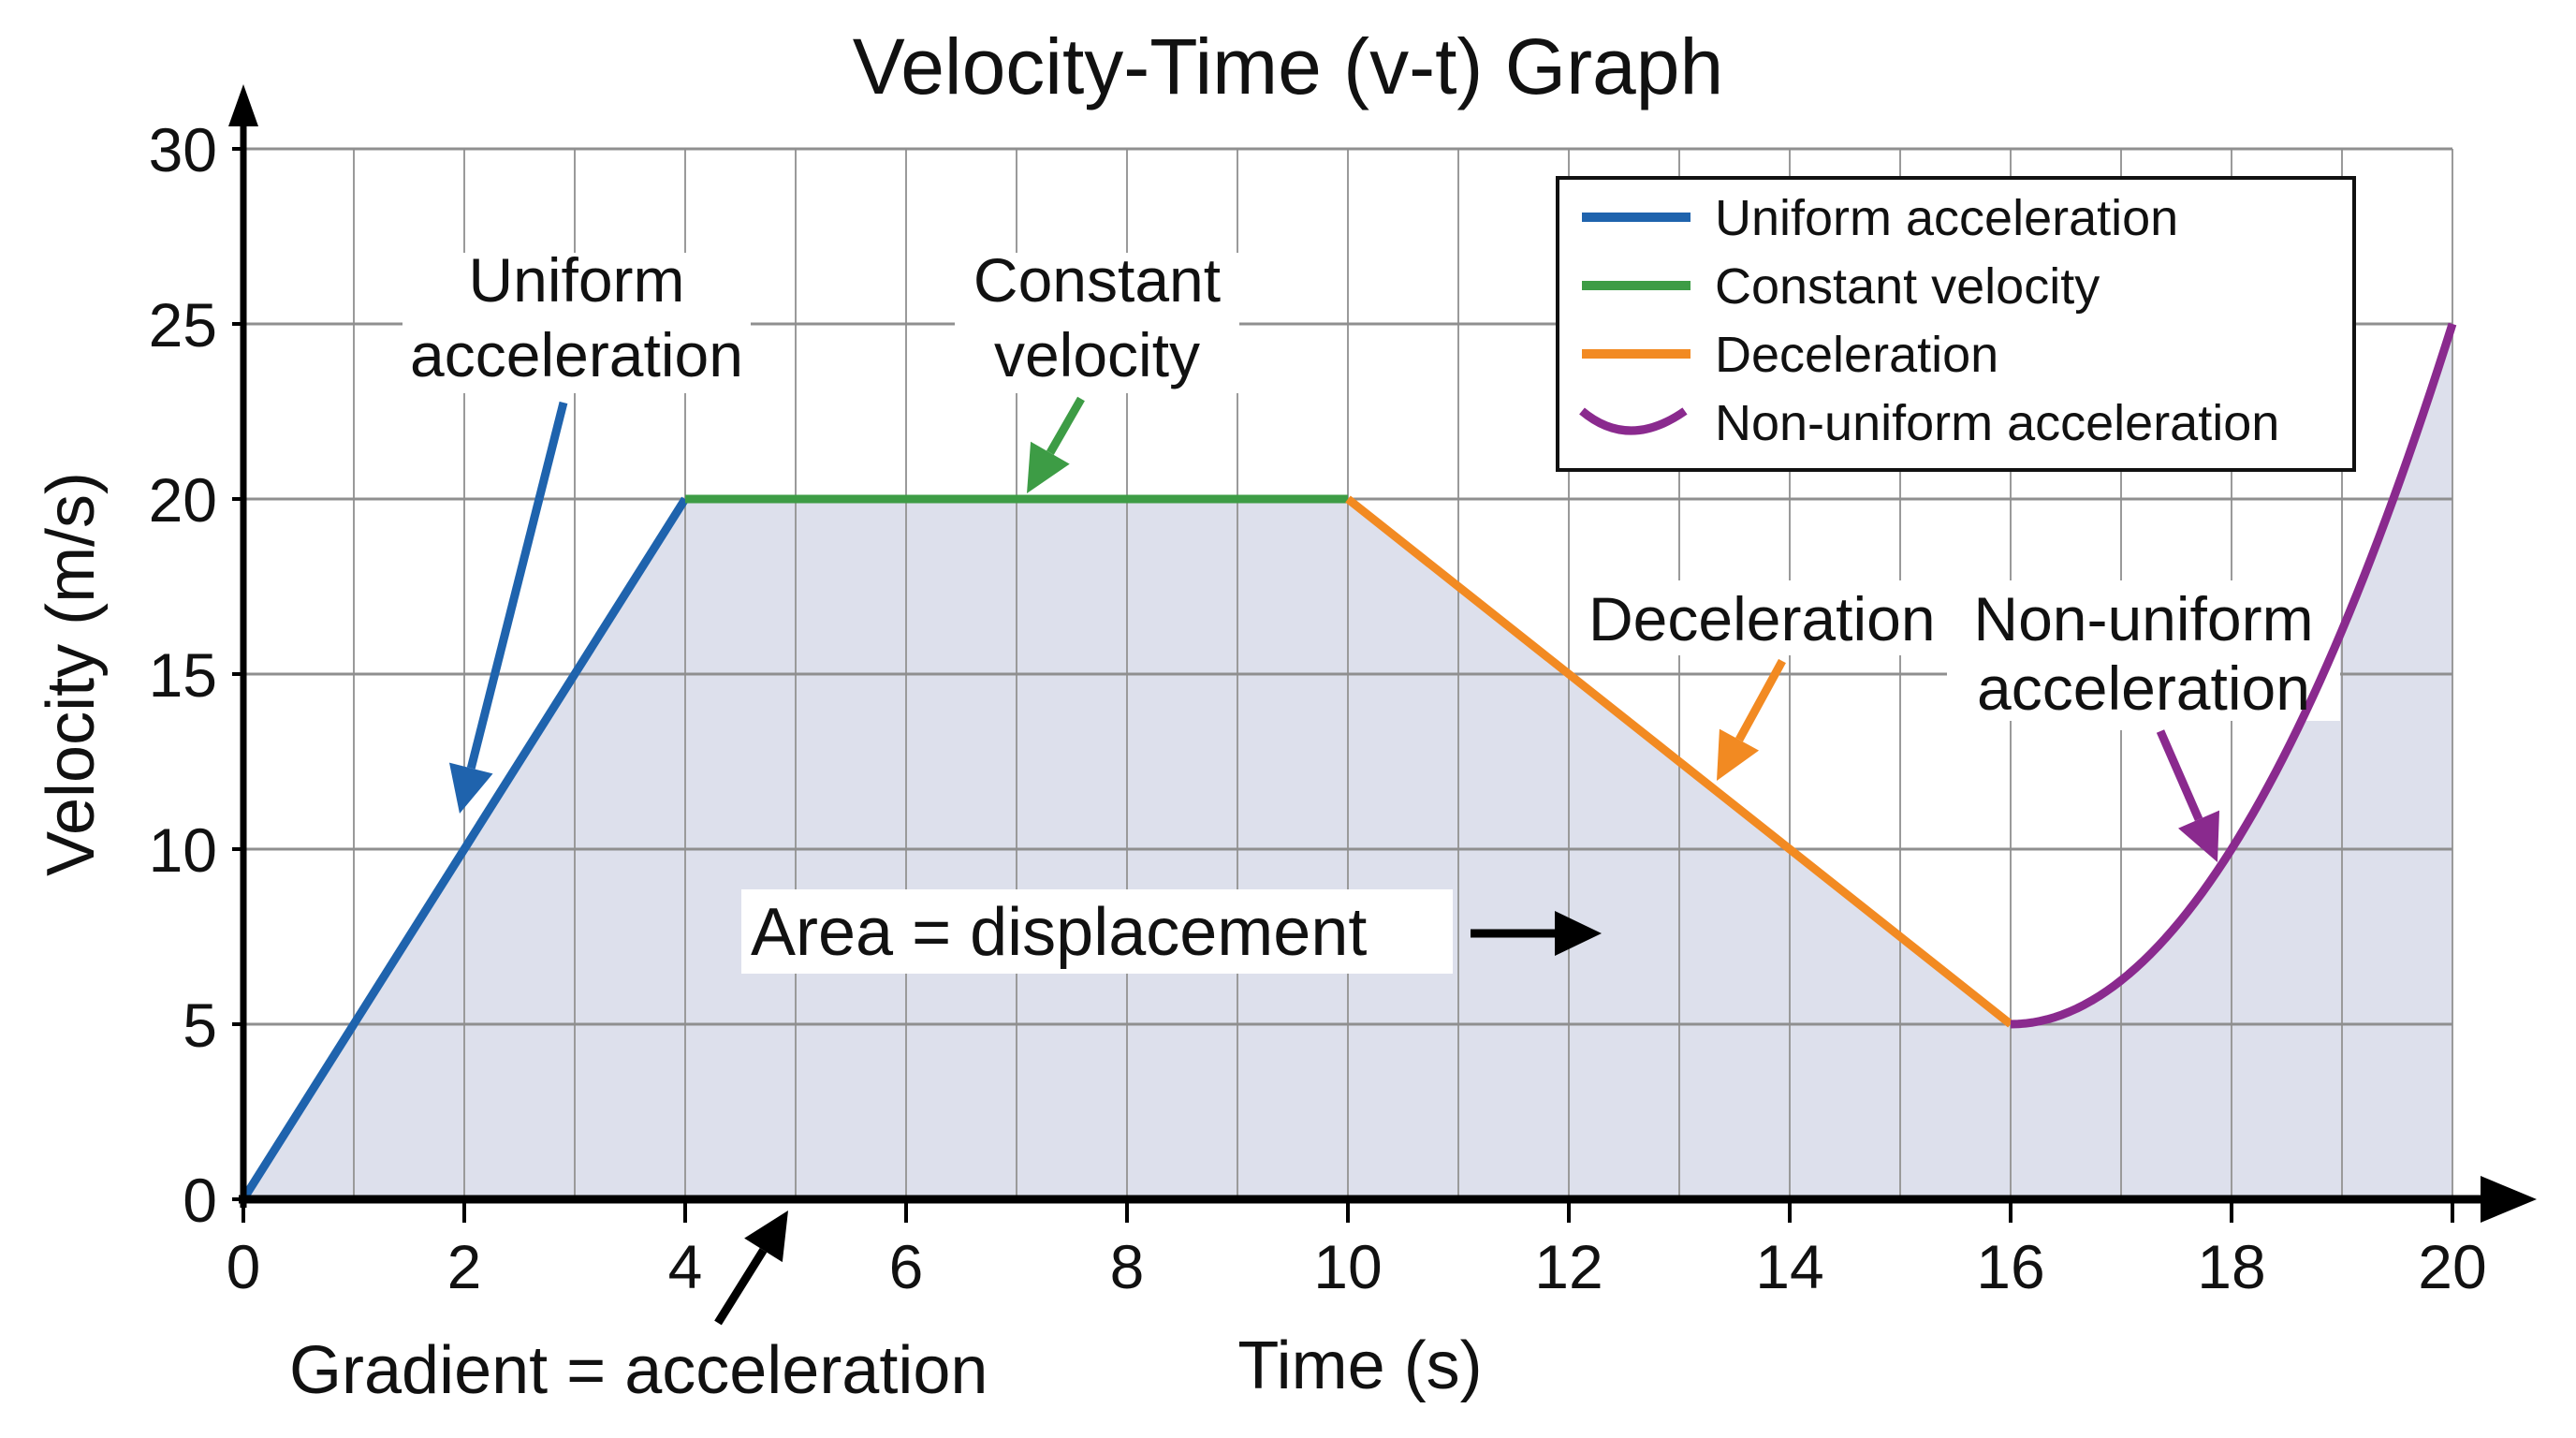  Describe the element at coordinates (576, 354) in the screenshot. I see `annotation-uniform-line2: acceleration` at that location.